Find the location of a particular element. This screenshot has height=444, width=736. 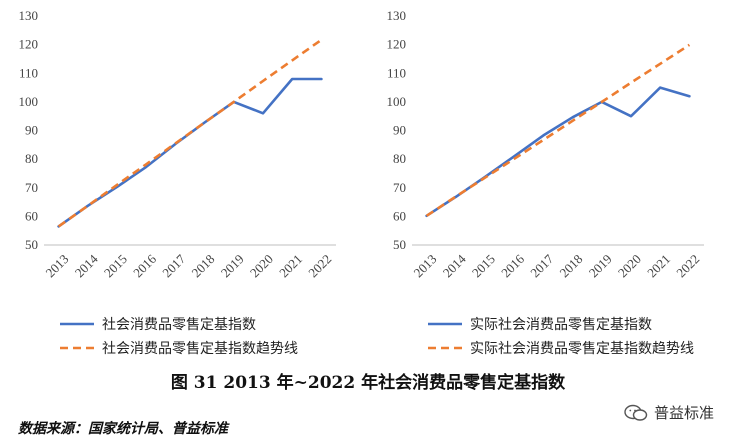

legend-label: 实际社会消费品零售定基指数 is located at coordinates (561, 324).